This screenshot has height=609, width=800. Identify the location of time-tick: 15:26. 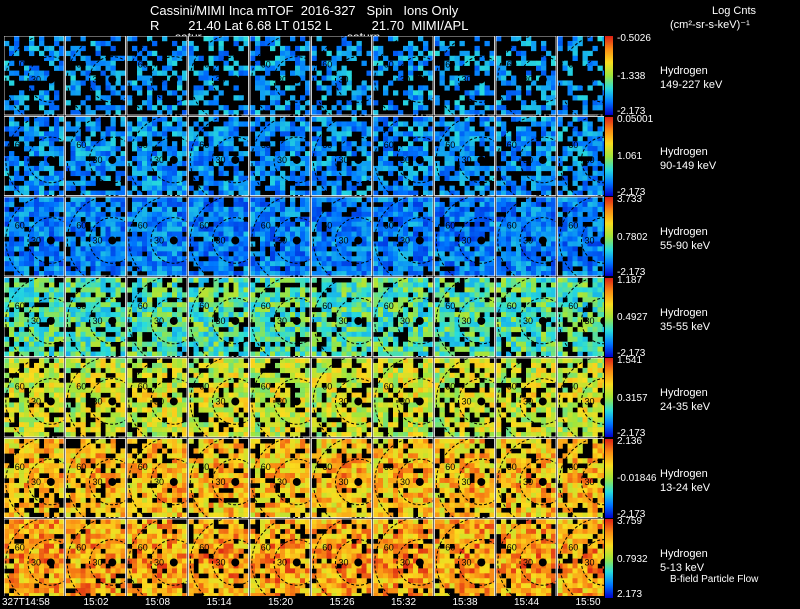
(342, 602).